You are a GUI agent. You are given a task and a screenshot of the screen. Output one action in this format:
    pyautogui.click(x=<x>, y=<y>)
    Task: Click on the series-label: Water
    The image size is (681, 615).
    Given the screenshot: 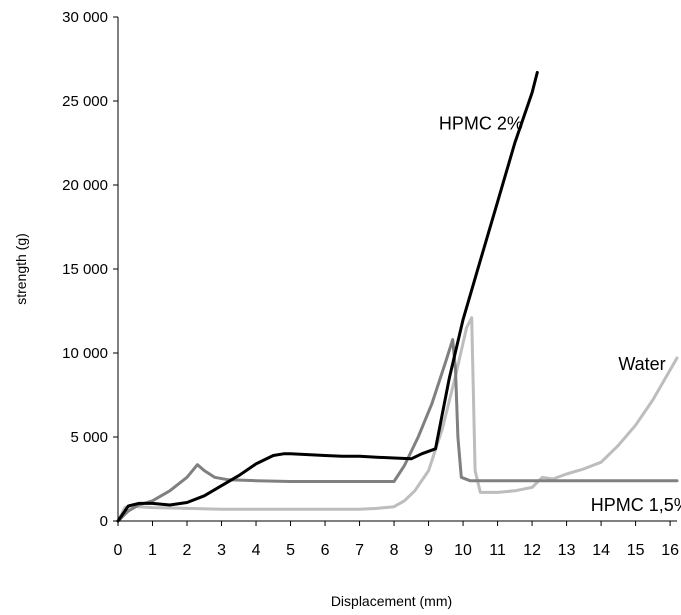 What is the action you would take?
    pyautogui.click(x=641, y=364)
    